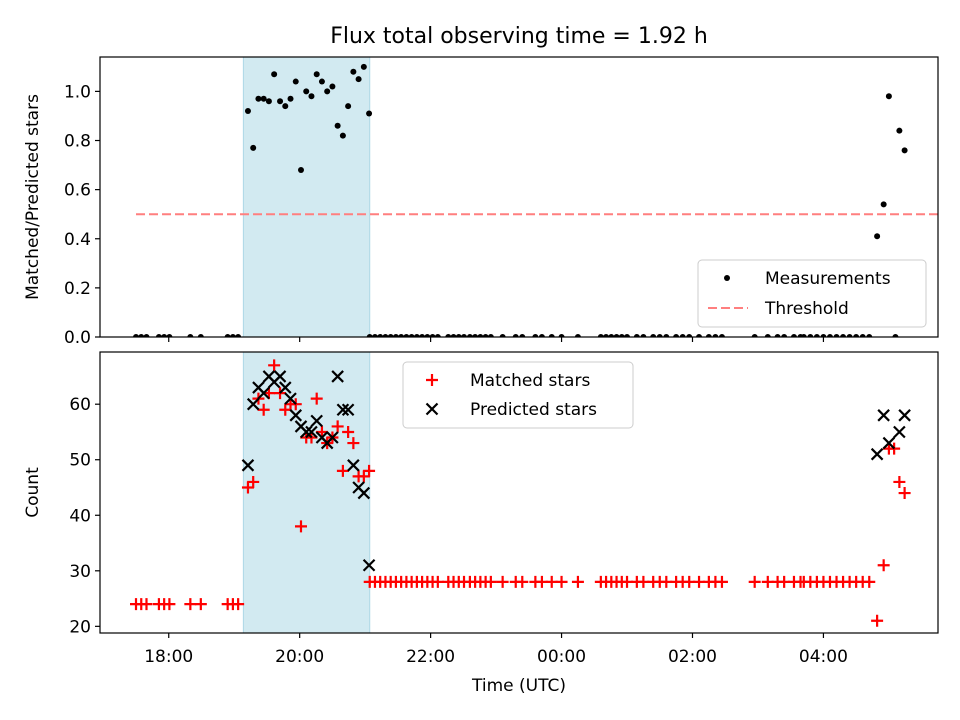 The height and width of the screenshot is (720, 960). I want to click on legend-threshold-label: Threshold, so click(806, 309).